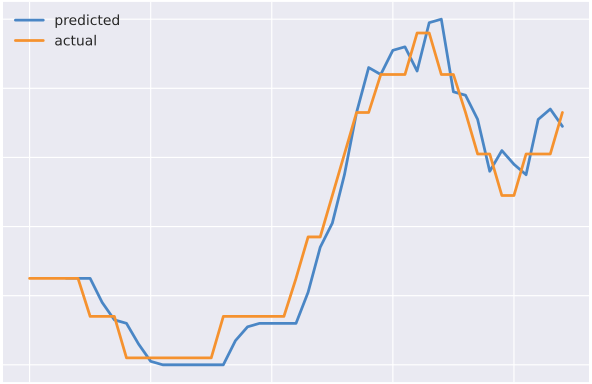 Image resolution: width=592 pixels, height=384 pixels. What do you see at coordinates (87, 21) in the screenshot?
I see `legend-label: predicted` at bounding box center [87, 21].